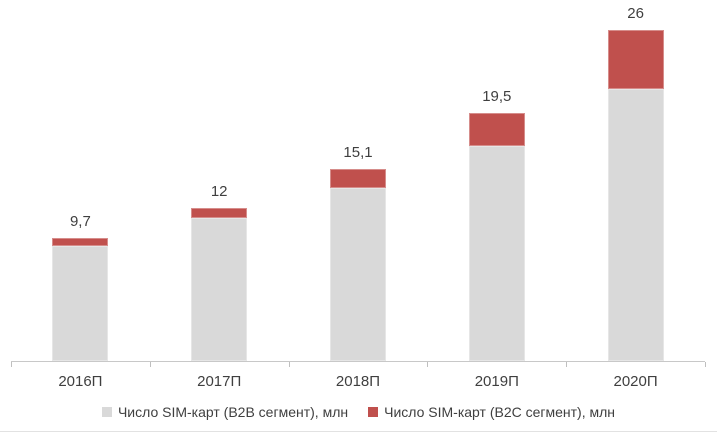 The width and height of the screenshot is (717, 444). I want to click on category-label-2018p: 2018П, so click(358, 381).